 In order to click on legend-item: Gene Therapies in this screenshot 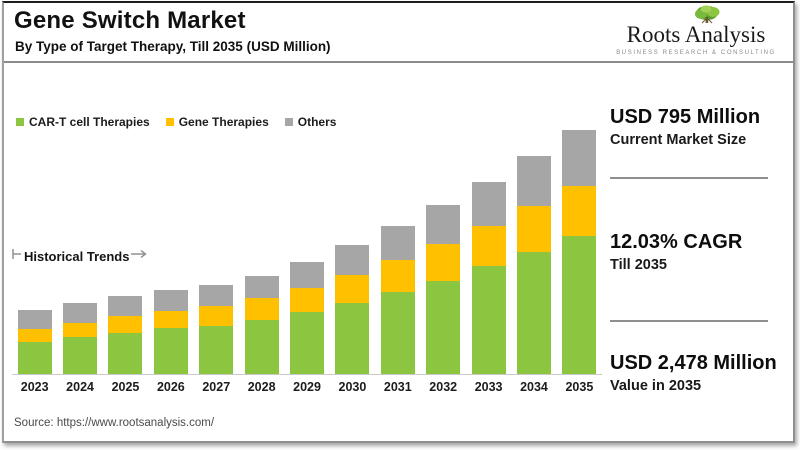, I will do `click(217, 122)`.